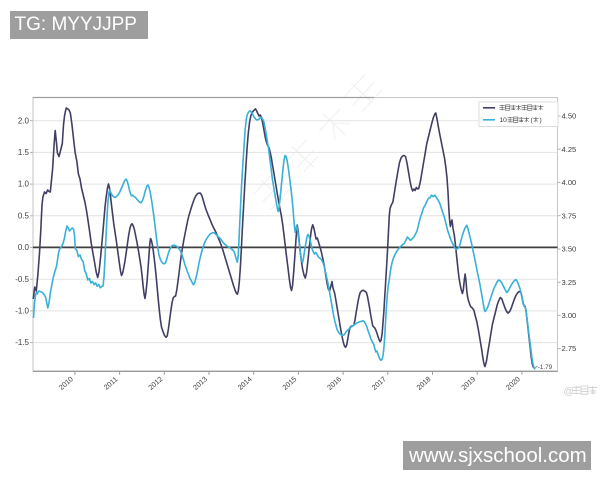 This screenshot has height=485, width=600. What do you see at coordinates (24, 215) in the screenshot?
I see `svg-text: 0.5` at bounding box center [24, 215].